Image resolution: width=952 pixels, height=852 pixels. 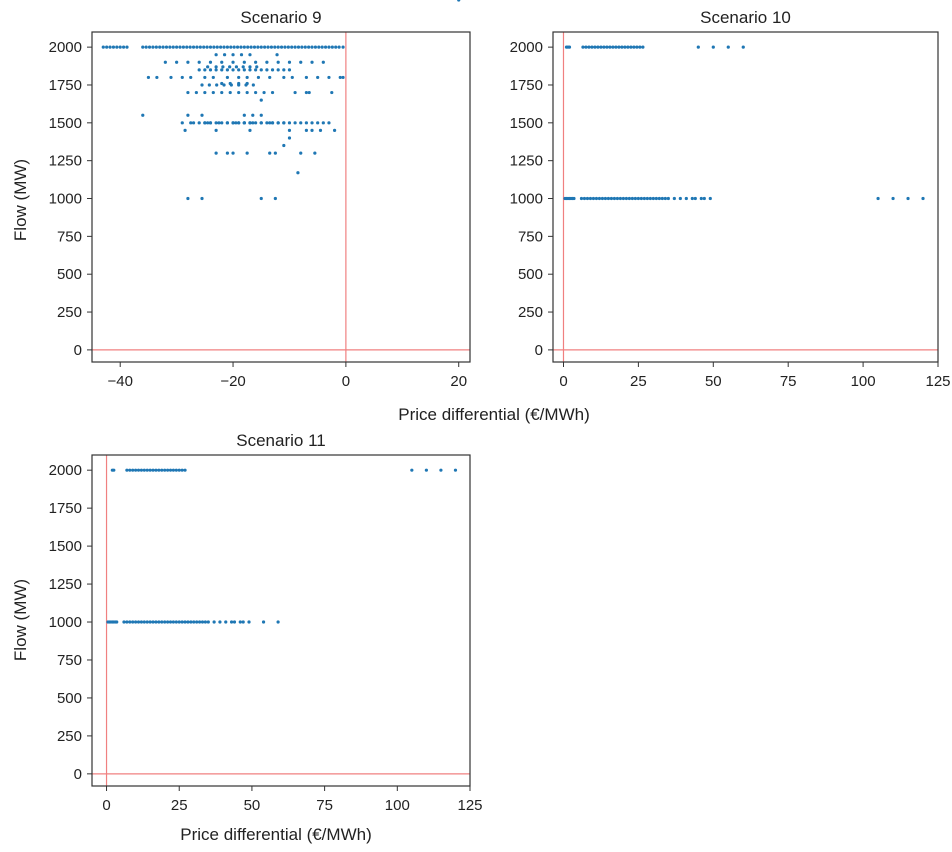 What do you see at coordinates (638, 381) in the screenshot?
I see `x-tick-label: 25` at bounding box center [638, 381].